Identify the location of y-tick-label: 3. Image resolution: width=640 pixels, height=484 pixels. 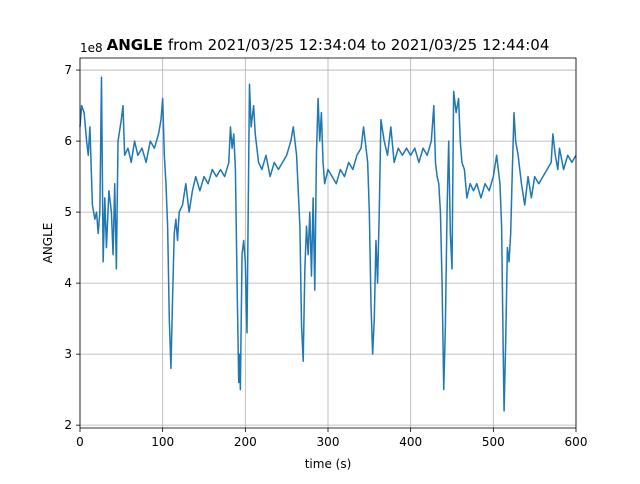
(68, 354).